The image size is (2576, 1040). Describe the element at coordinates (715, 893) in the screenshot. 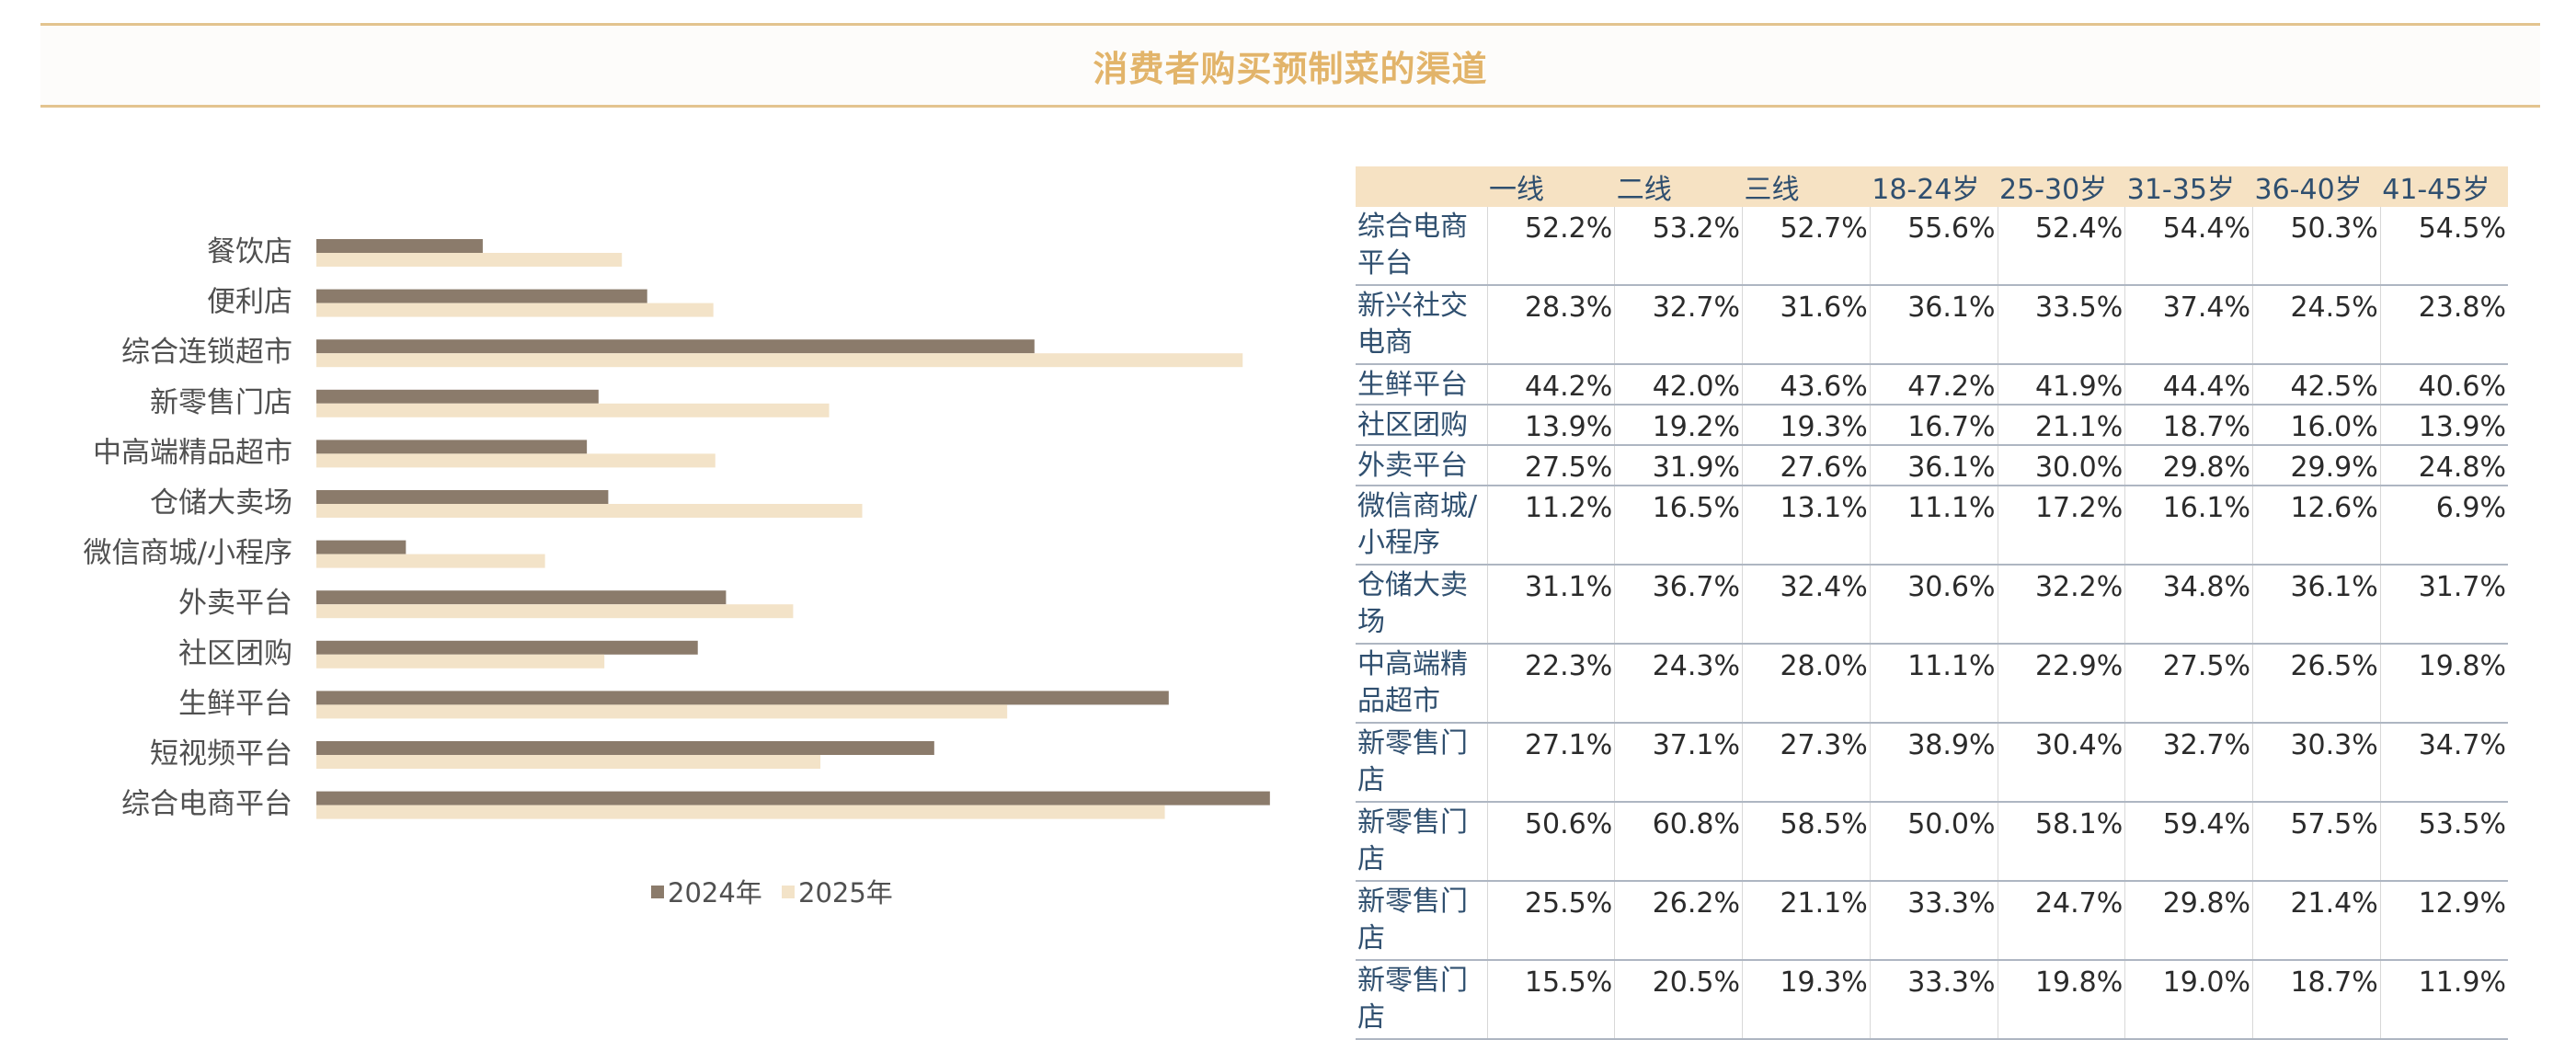

I see `legend-label: 2024年` at that location.